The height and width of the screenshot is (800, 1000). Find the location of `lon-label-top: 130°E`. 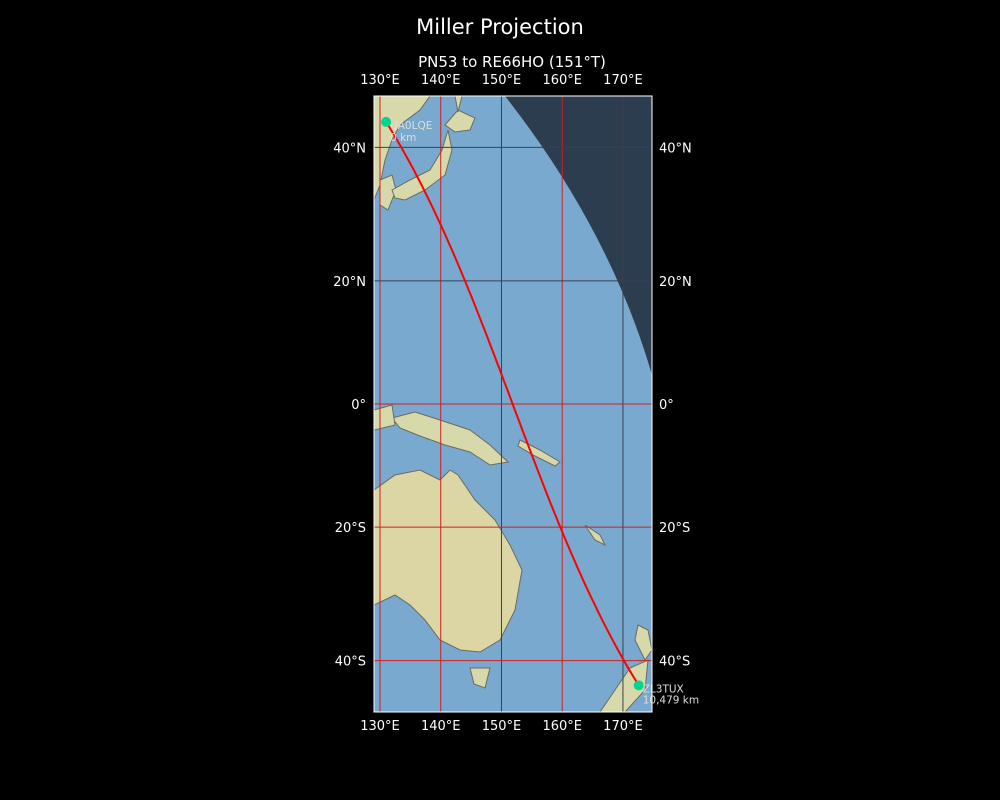

lon-label-top: 130°E is located at coordinates (380, 80).